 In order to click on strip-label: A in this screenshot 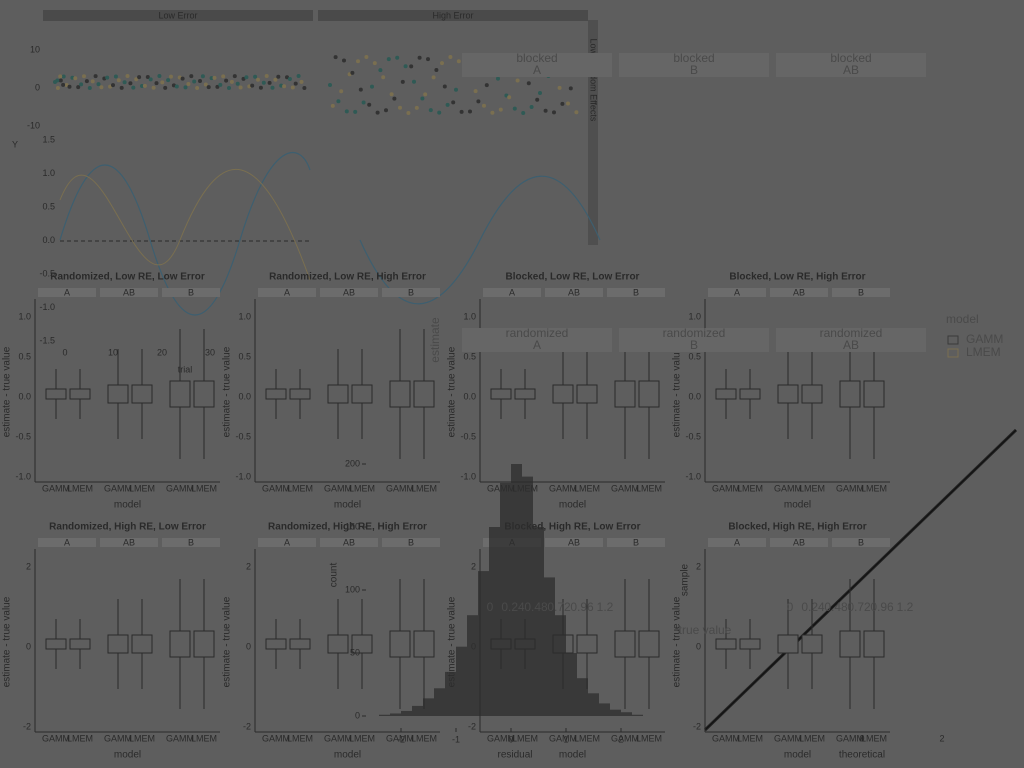, I will do `click(537, 70)`.